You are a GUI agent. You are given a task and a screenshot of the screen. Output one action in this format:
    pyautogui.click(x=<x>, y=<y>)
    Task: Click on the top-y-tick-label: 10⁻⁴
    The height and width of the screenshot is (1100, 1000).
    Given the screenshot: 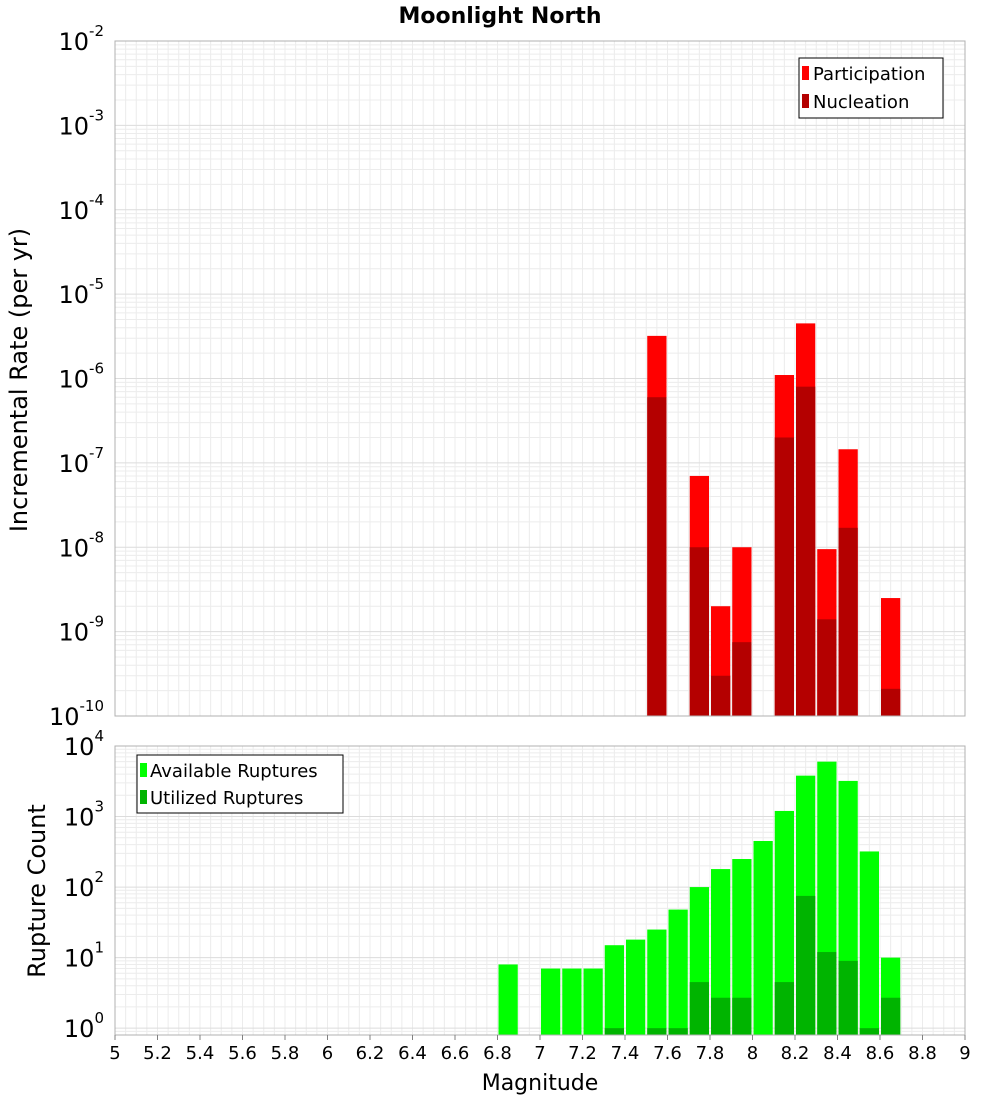 What is the action you would take?
    pyautogui.click(x=81, y=208)
    